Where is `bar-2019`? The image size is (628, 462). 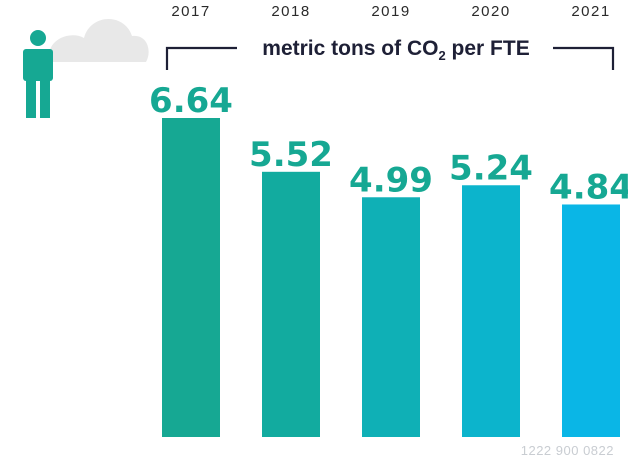
bar-2019 is located at coordinates (391, 317).